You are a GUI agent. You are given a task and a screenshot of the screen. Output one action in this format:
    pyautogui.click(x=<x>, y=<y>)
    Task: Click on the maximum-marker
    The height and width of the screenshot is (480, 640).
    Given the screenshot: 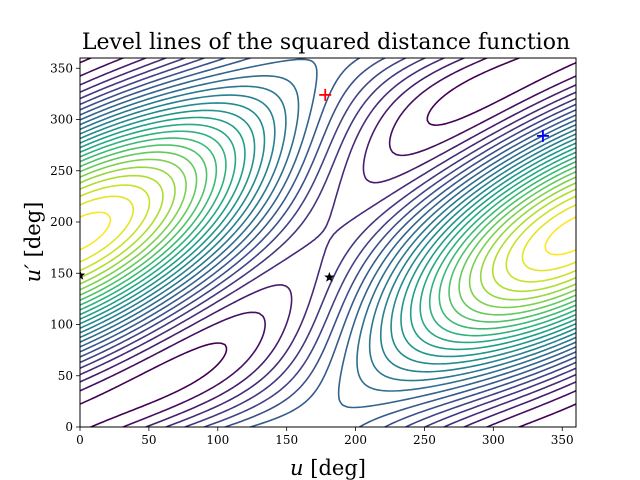 What is the action you would take?
    pyautogui.click(x=325, y=94)
    